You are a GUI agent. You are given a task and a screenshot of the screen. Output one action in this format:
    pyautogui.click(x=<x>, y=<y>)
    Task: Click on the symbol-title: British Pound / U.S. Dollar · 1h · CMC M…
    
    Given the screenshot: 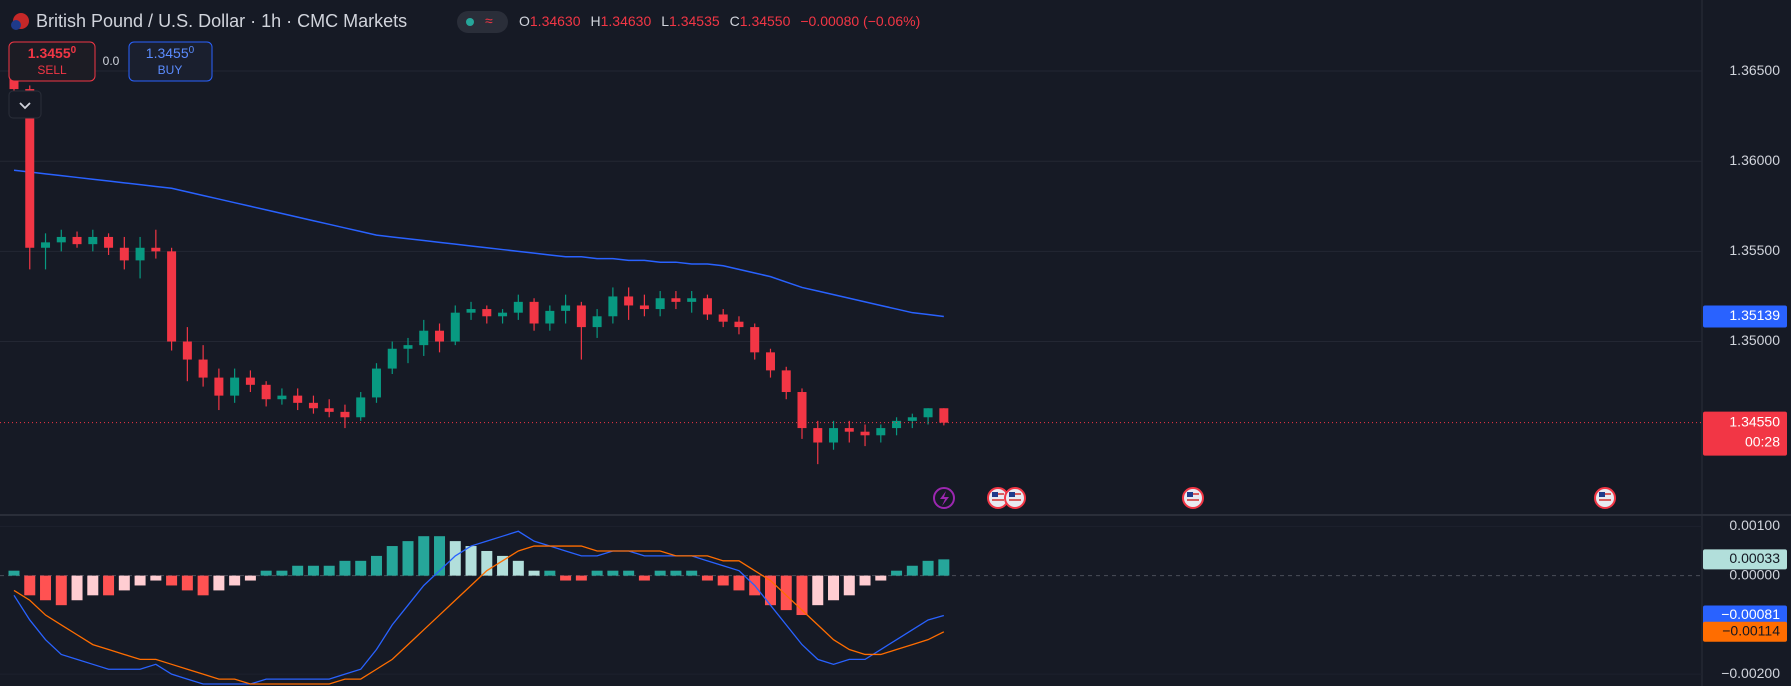 What is the action you would take?
    pyautogui.click(x=221, y=21)
    